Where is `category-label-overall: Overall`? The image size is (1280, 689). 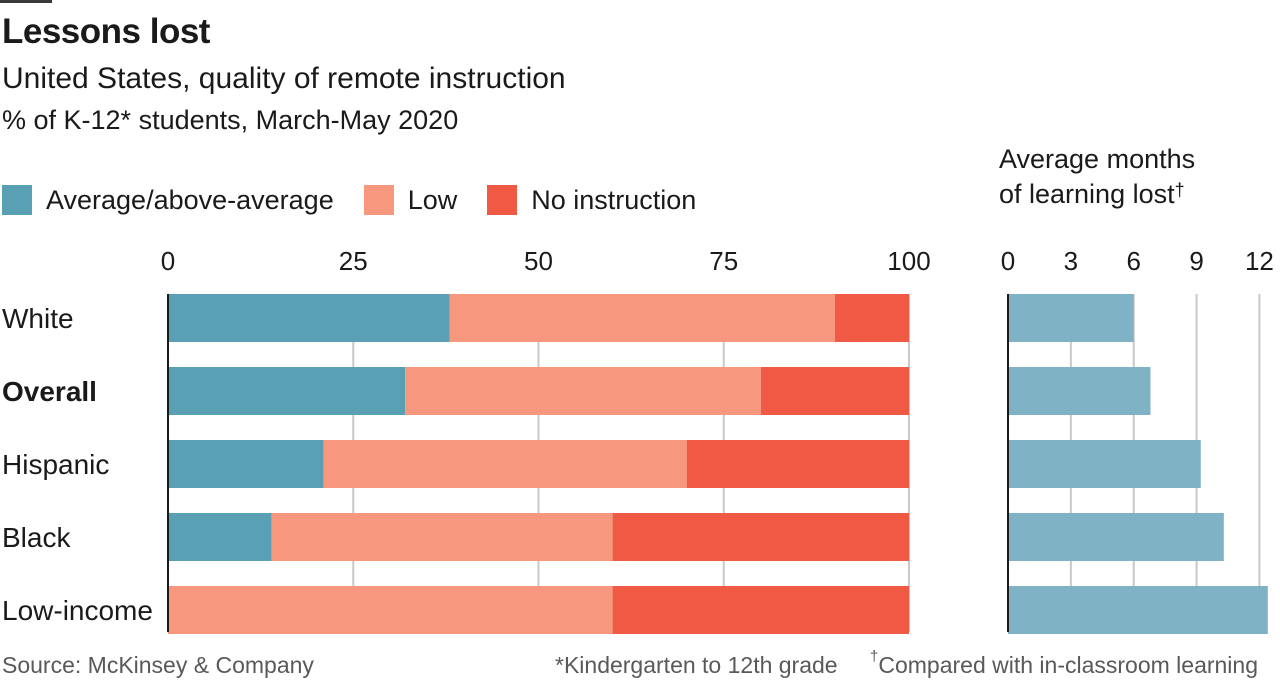
category-label-overall: Overall is located at coordinates (49, 391).